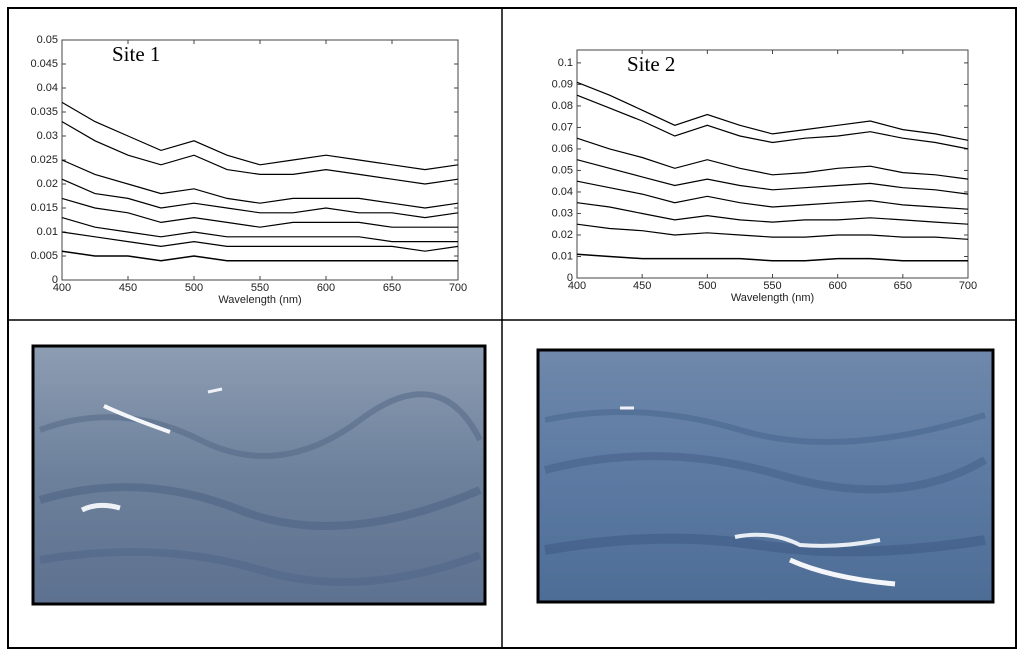 The width and height of the screenshot is (1024, 659). I want to click on y-tick-label: 0.015, so click(44, 208).